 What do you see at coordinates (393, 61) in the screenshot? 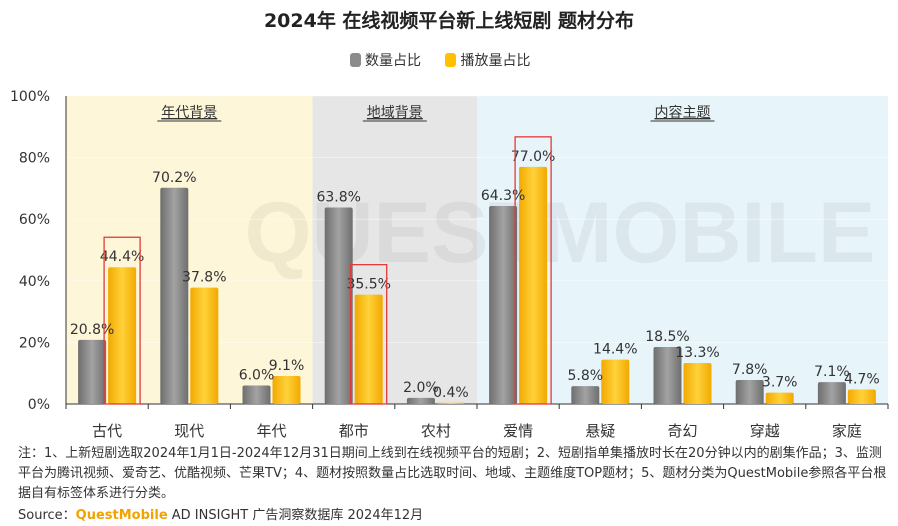
I see `legend-label-count: 数量占比` at bounding box center [393, 61].